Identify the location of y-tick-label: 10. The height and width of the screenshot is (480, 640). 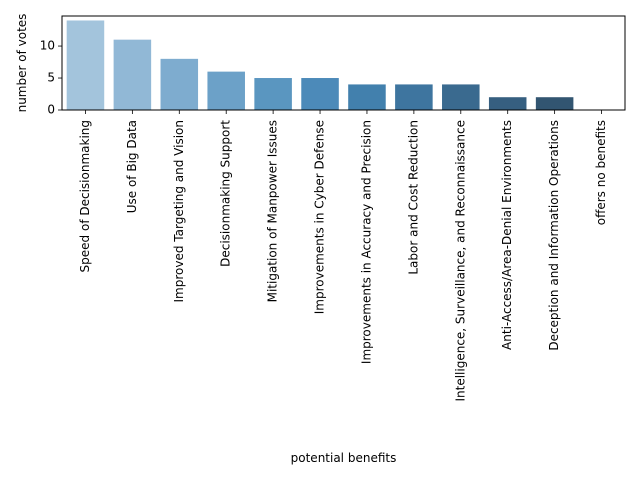
(47, 46).